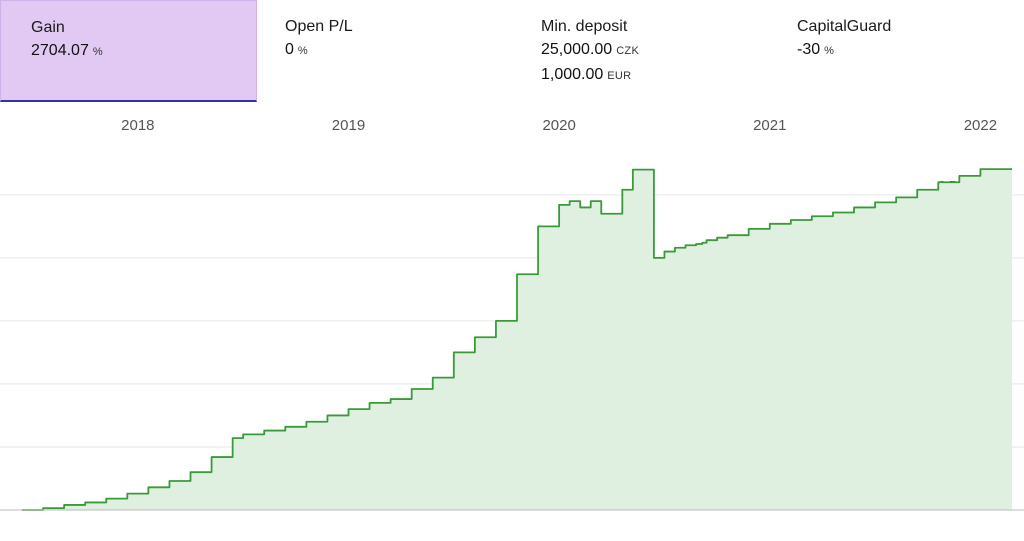 This screenshot has width=1024, height=541. I want to click on stat-open-pl: Open P/L 0%, so click(400, 51).